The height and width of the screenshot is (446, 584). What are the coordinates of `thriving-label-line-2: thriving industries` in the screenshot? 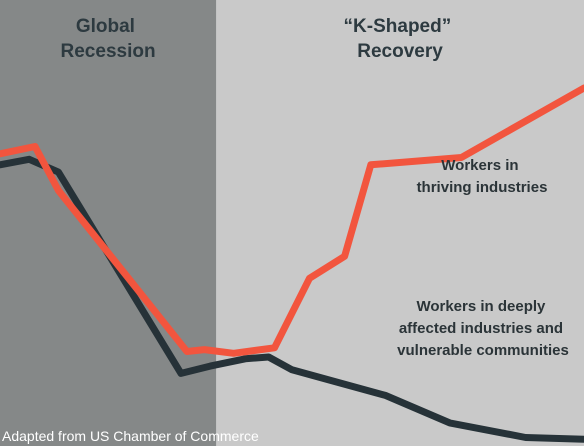 It's located at (482, 187).